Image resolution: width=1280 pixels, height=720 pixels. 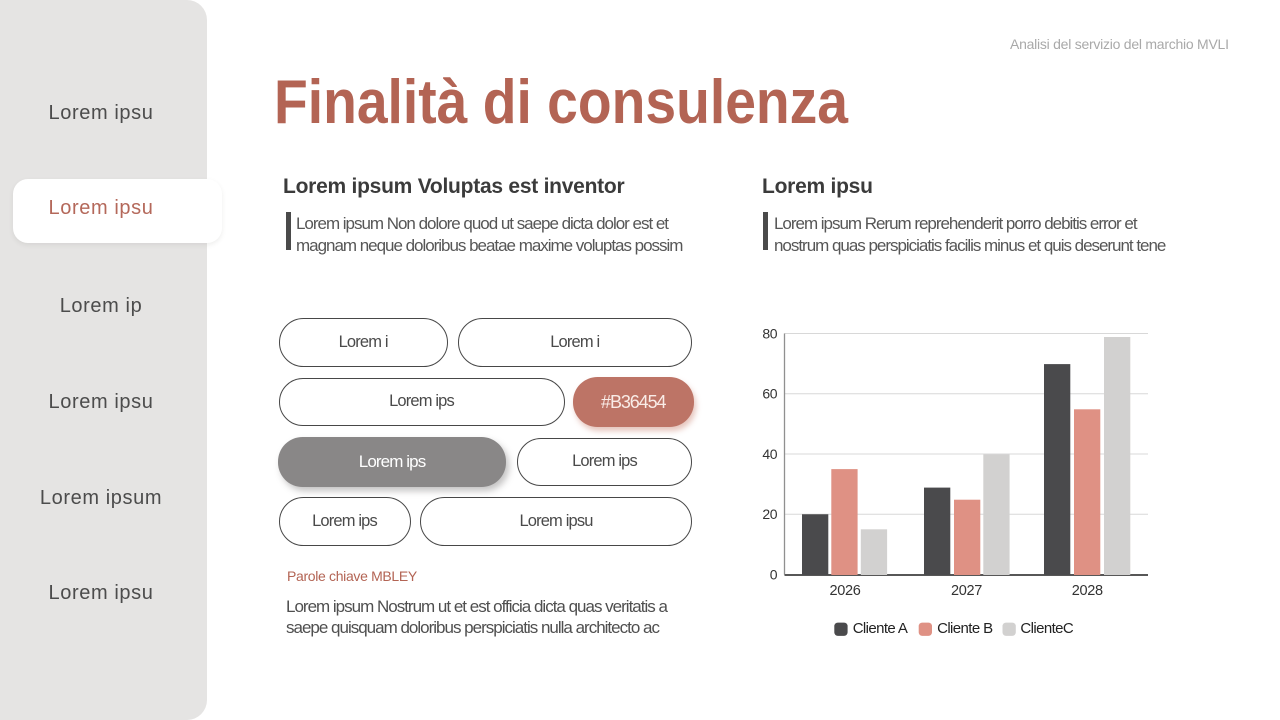 What do you see at coordinates (769, 333) in the screenshot?
I see `svg-text: 80` at bounding box center [769, 333].